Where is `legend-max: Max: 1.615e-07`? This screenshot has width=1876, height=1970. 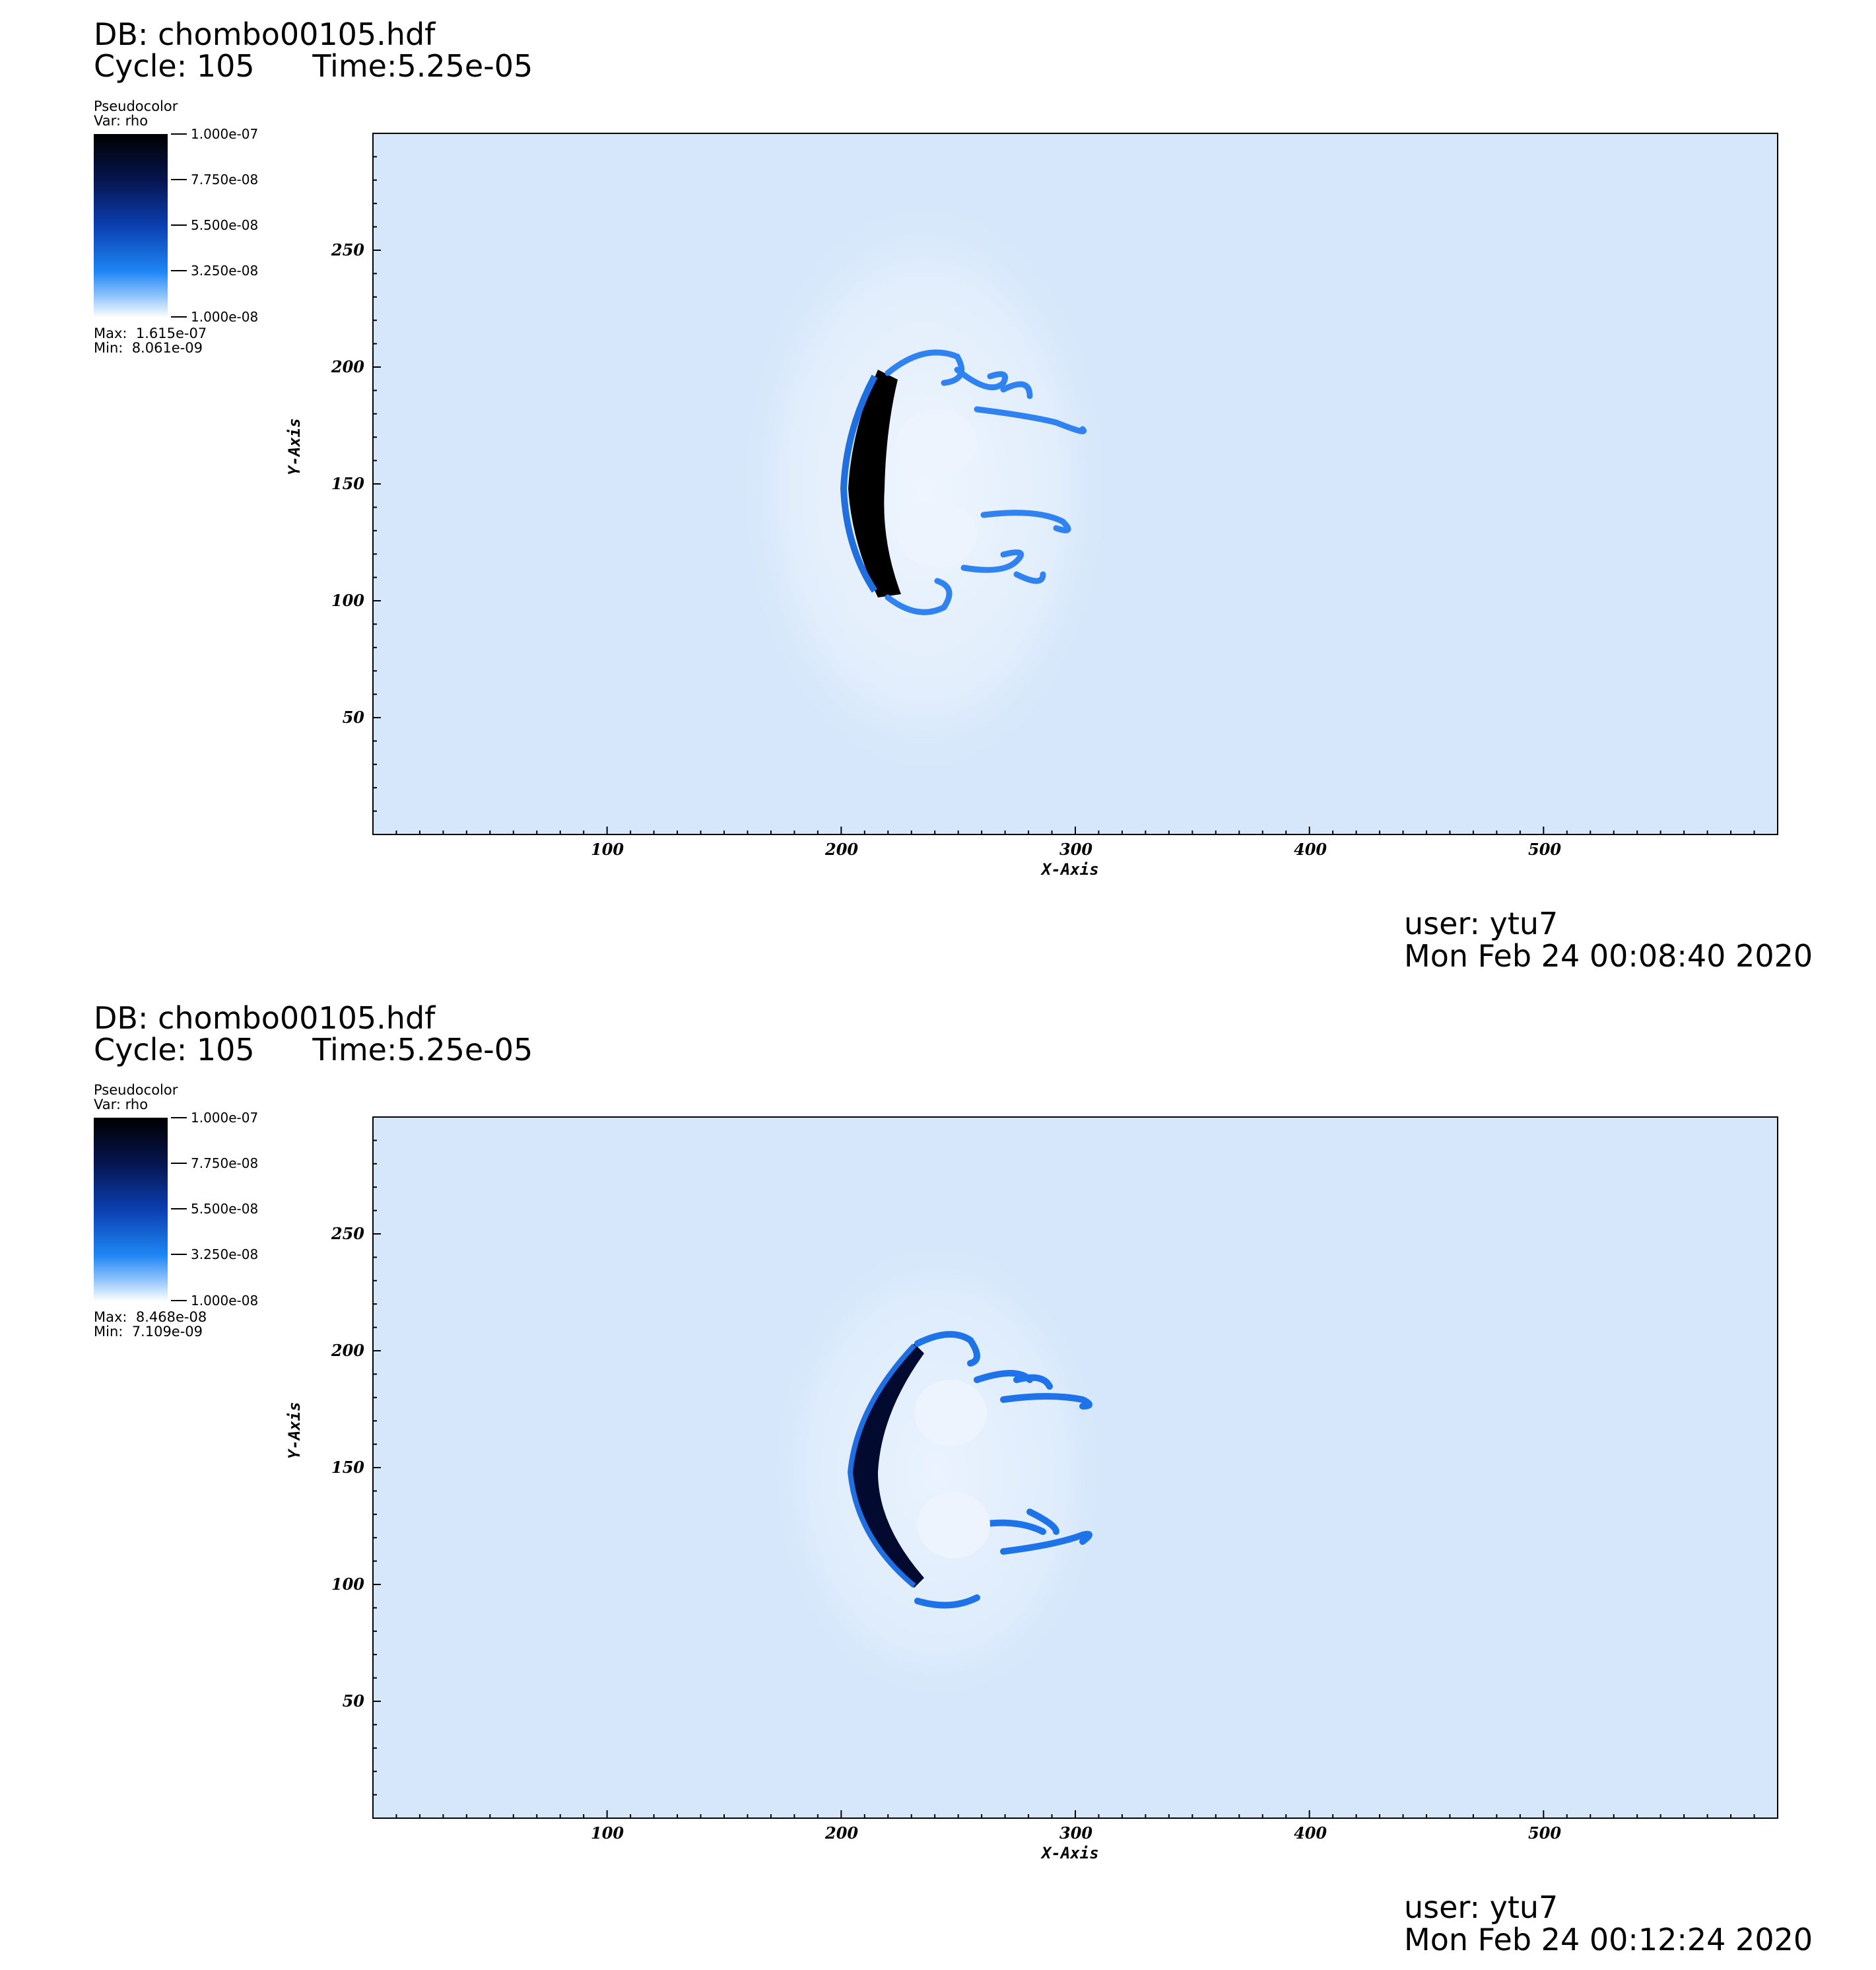 legend-max: Max: 1.615e-07 is located at coordinates (150, 333).